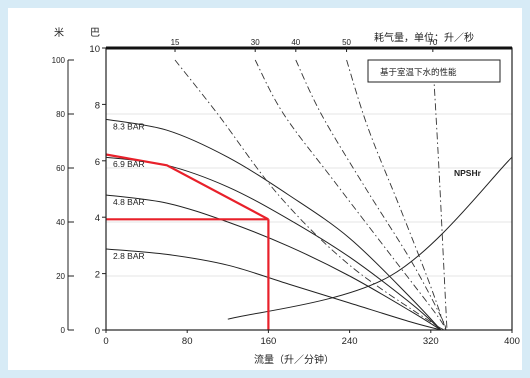 This screenshot has height=378, width=530. What do you see at coordinates (60, 222) in the screenshot?
I see `m-tick-label-40: 40` at bounding box center [60, 222].